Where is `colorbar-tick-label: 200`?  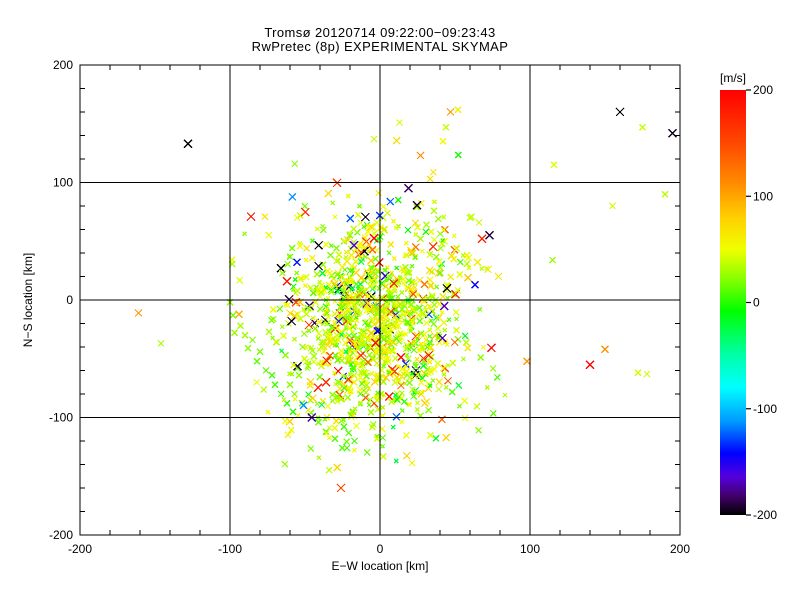
colorbar-tick-label: 200 is located at coordinates (763, 90).